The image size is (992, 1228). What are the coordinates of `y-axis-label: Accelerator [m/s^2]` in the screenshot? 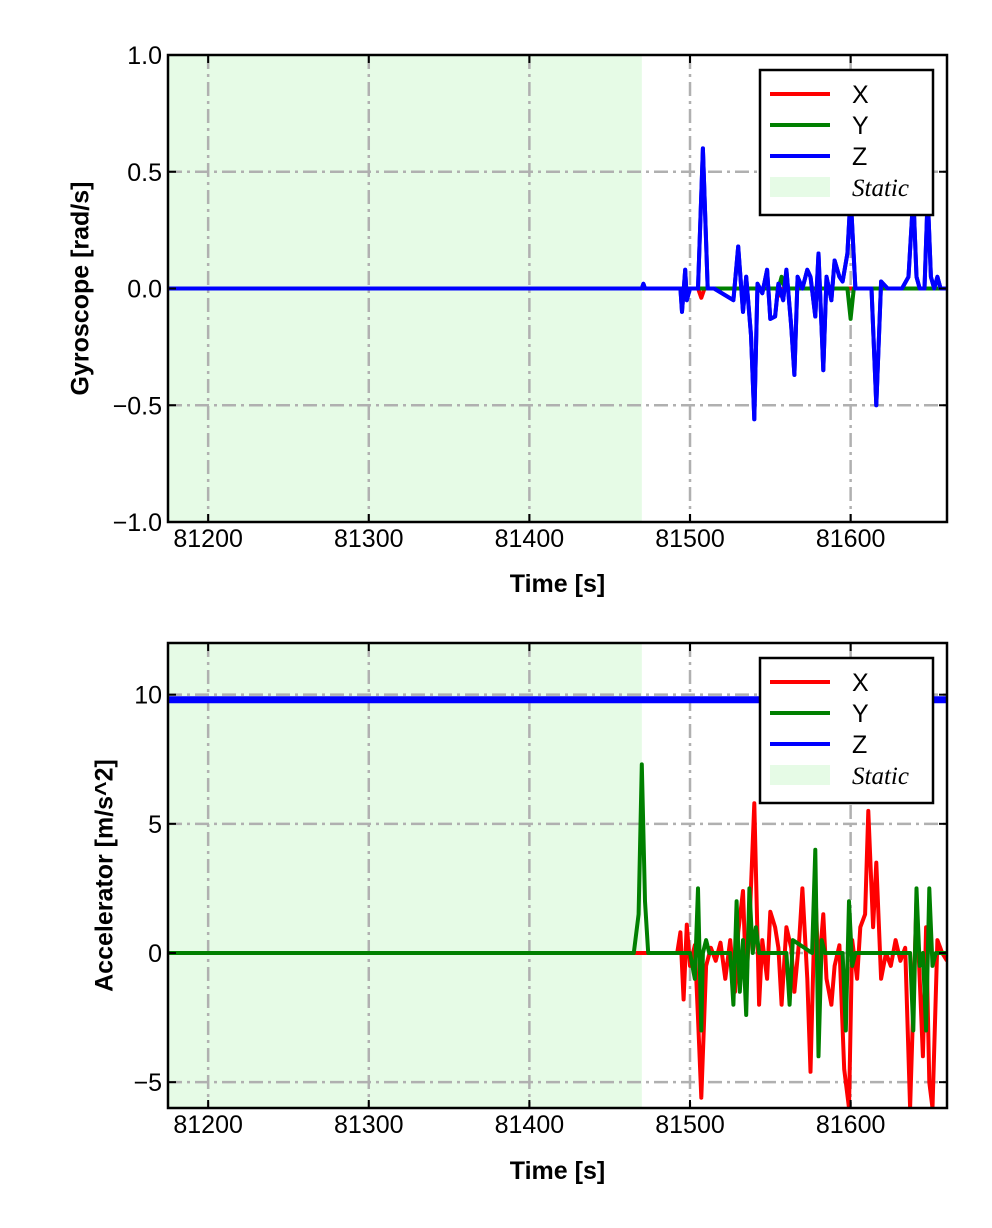 It's located at (105, 875).